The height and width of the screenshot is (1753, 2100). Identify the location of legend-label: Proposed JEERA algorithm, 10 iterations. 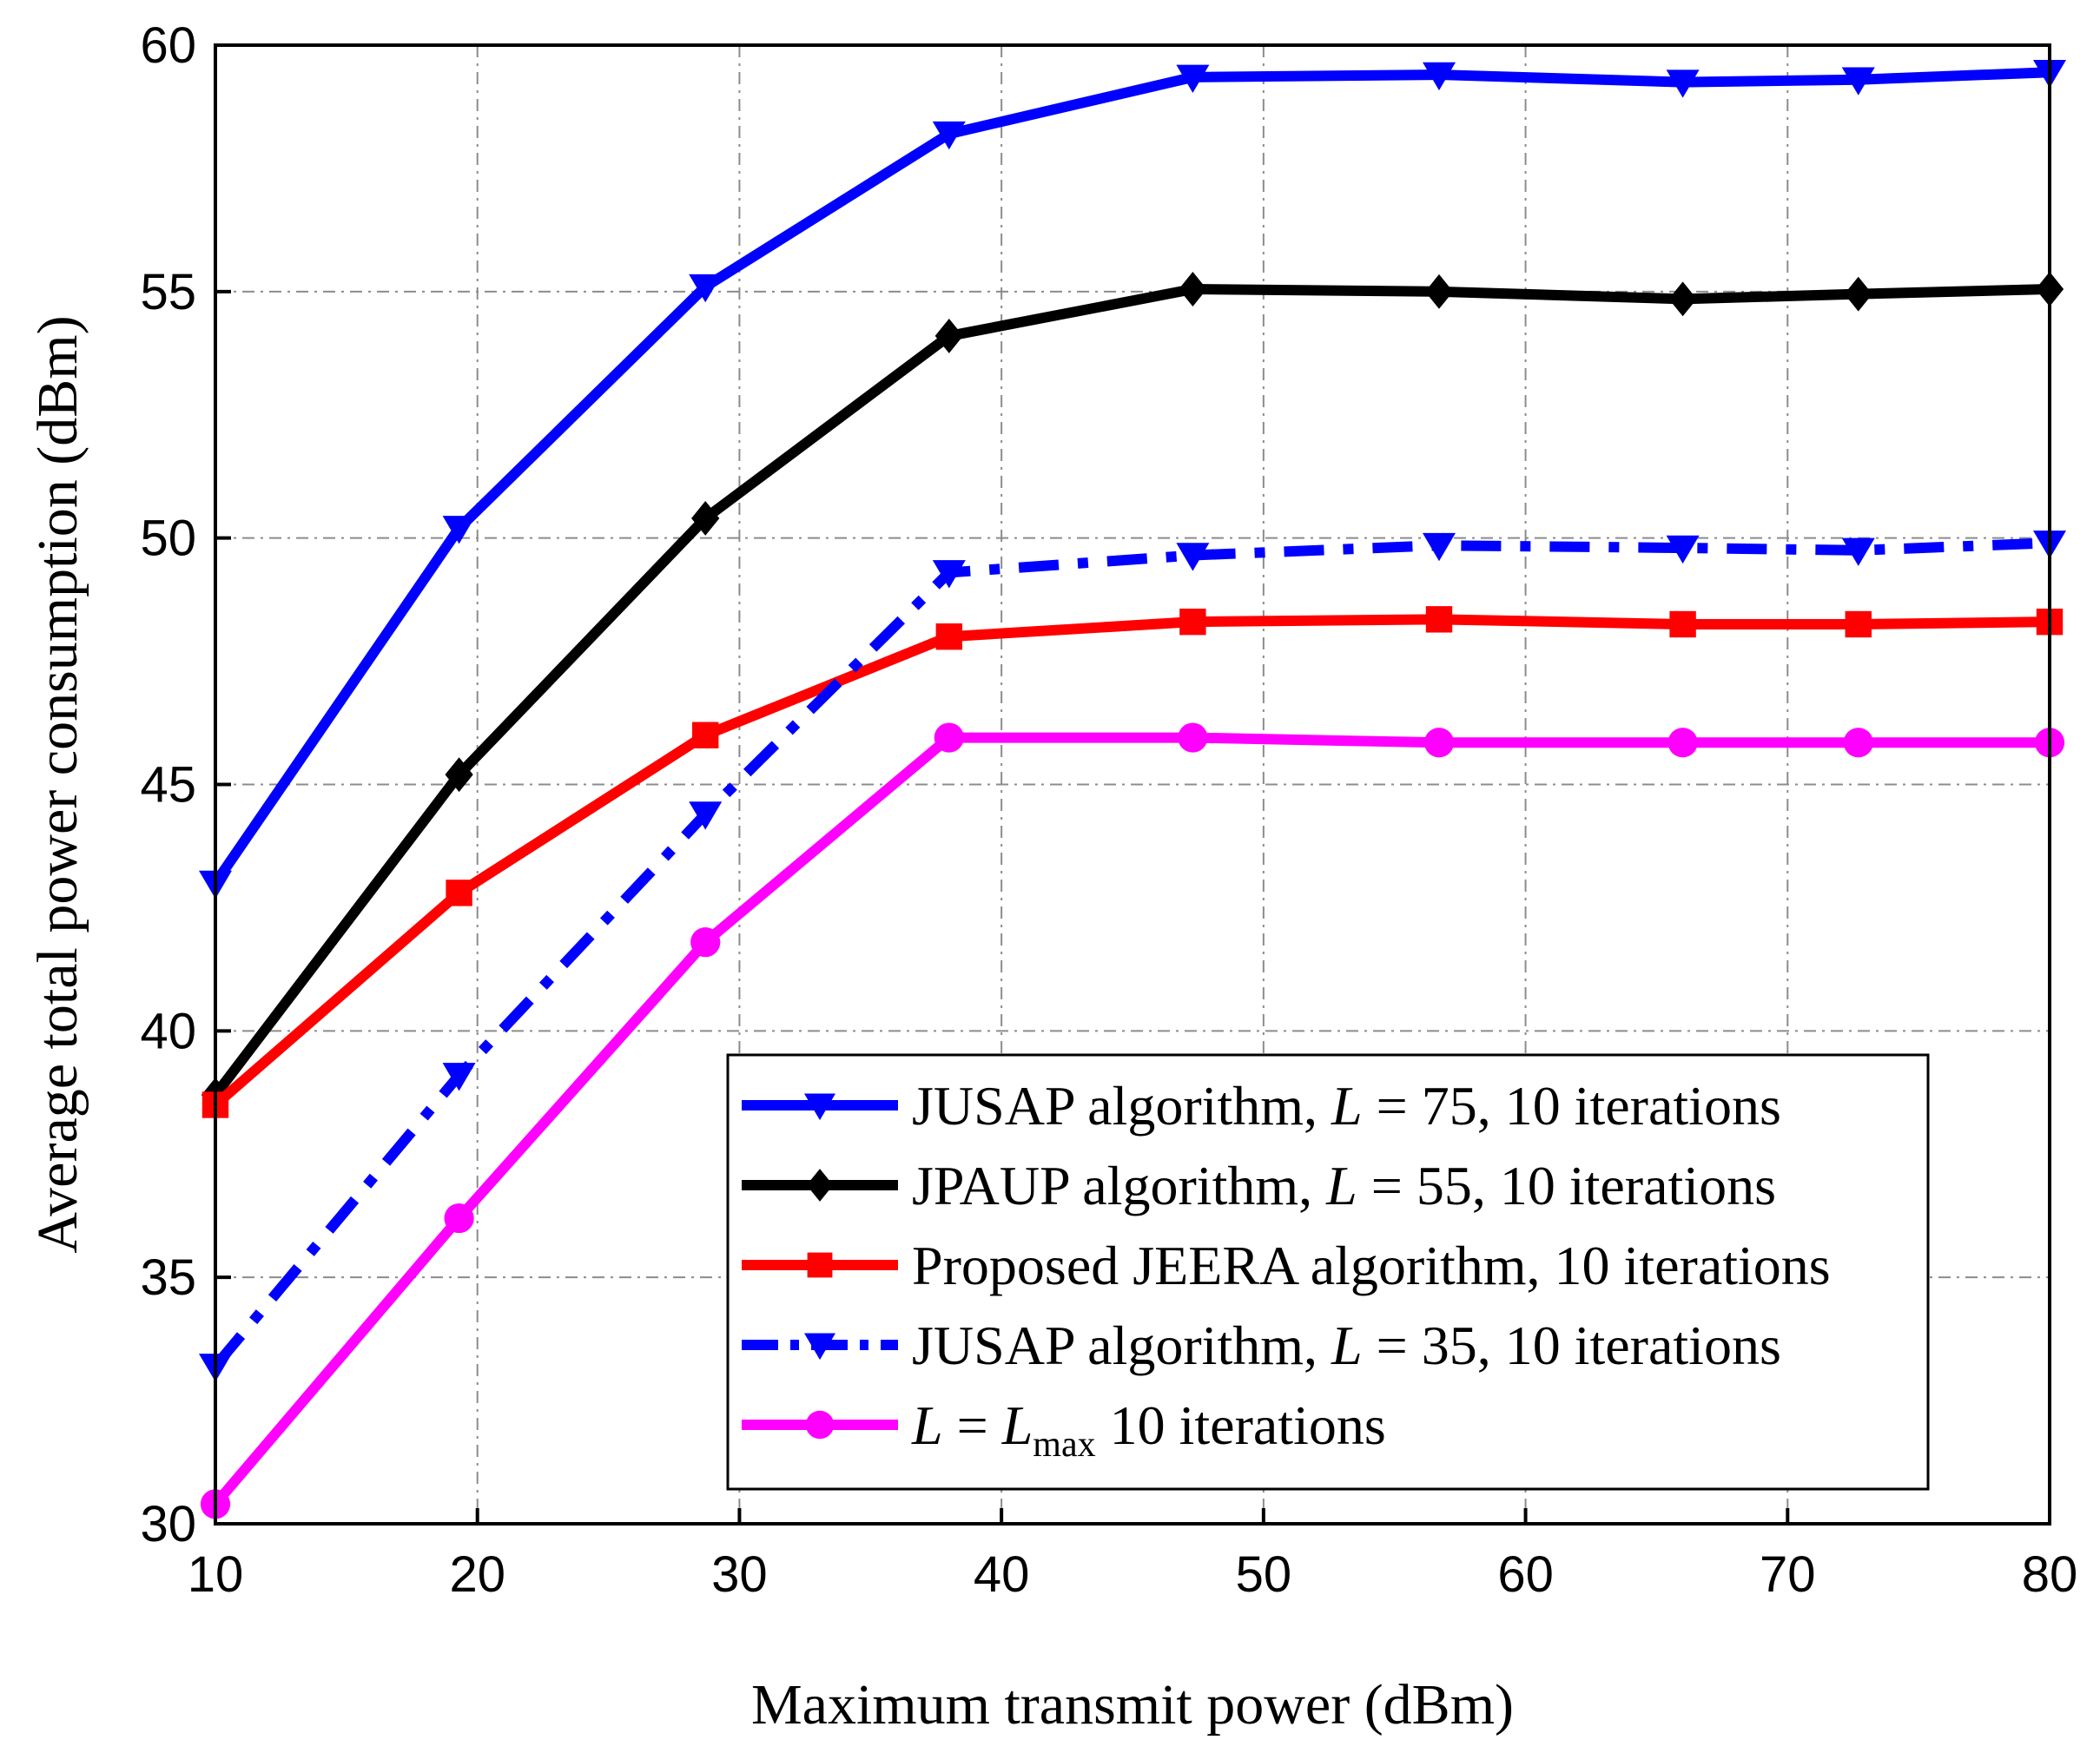
(1371, 1265).